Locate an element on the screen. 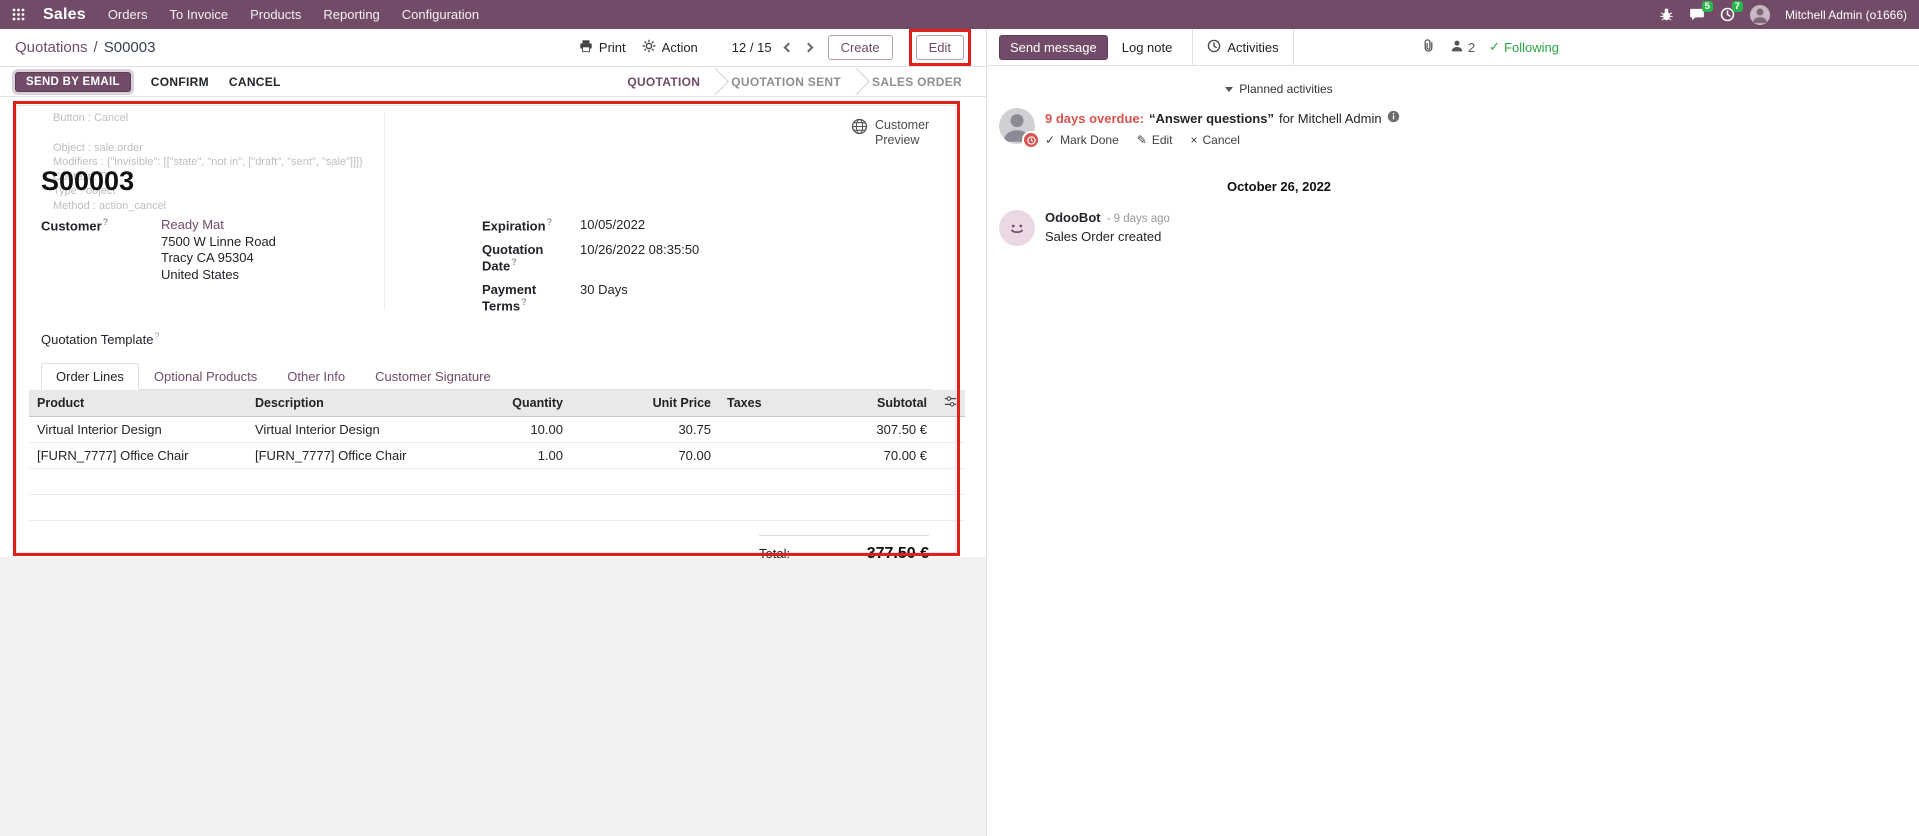 The height and width of the screenshot is (836, 1919). customer-label-text: Customer is located at coordinates (71, 226).